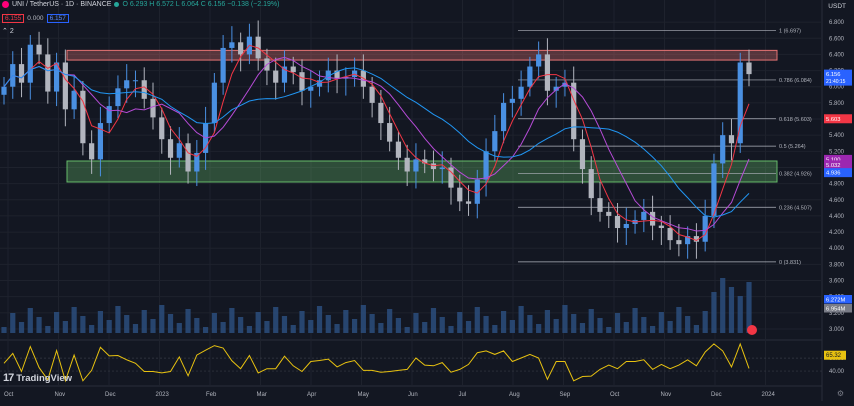 This screenshot has height=406, width=854. Describe the element at coordinates (795, 174) in the screenshot. I see `fib-level-label: 0.382 (4.926)` at that location.